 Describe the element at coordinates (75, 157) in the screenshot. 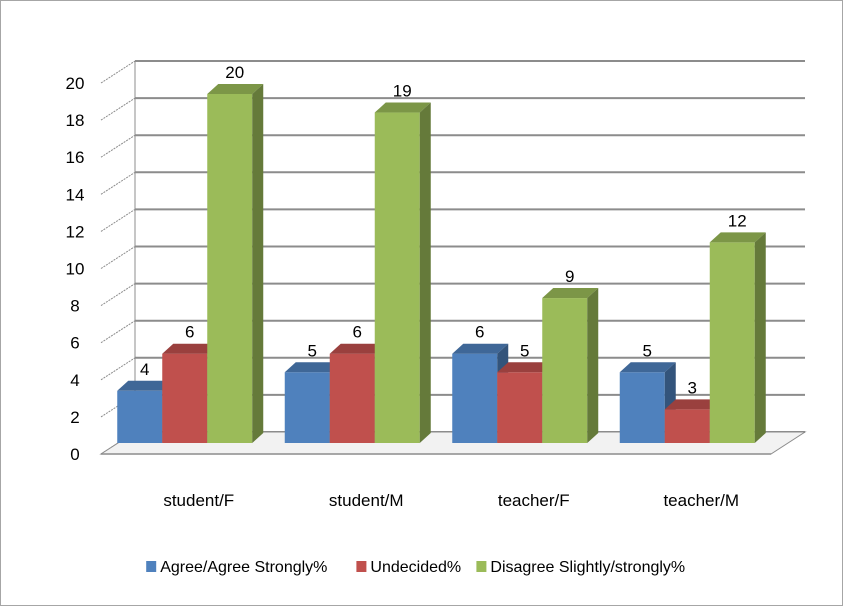

I see `y-tick-label: 16` at that location.